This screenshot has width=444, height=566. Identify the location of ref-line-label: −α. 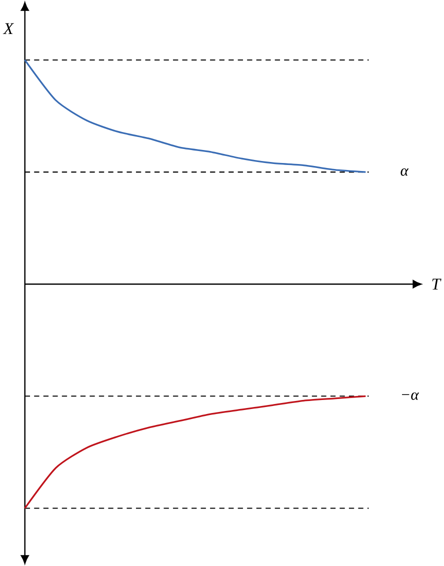
(411, 396).